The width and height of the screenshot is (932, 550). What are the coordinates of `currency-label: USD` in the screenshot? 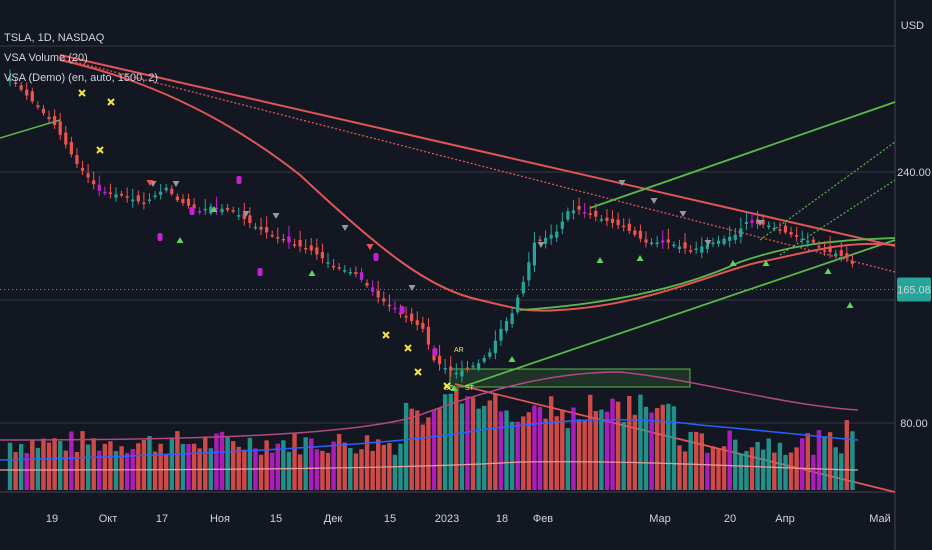 It's located at (912, 26).